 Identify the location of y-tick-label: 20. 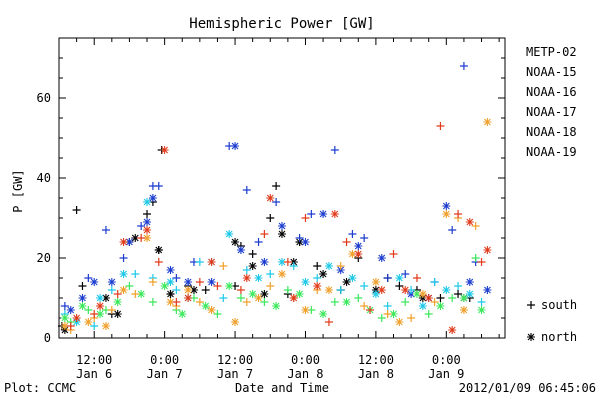
(44, 258).